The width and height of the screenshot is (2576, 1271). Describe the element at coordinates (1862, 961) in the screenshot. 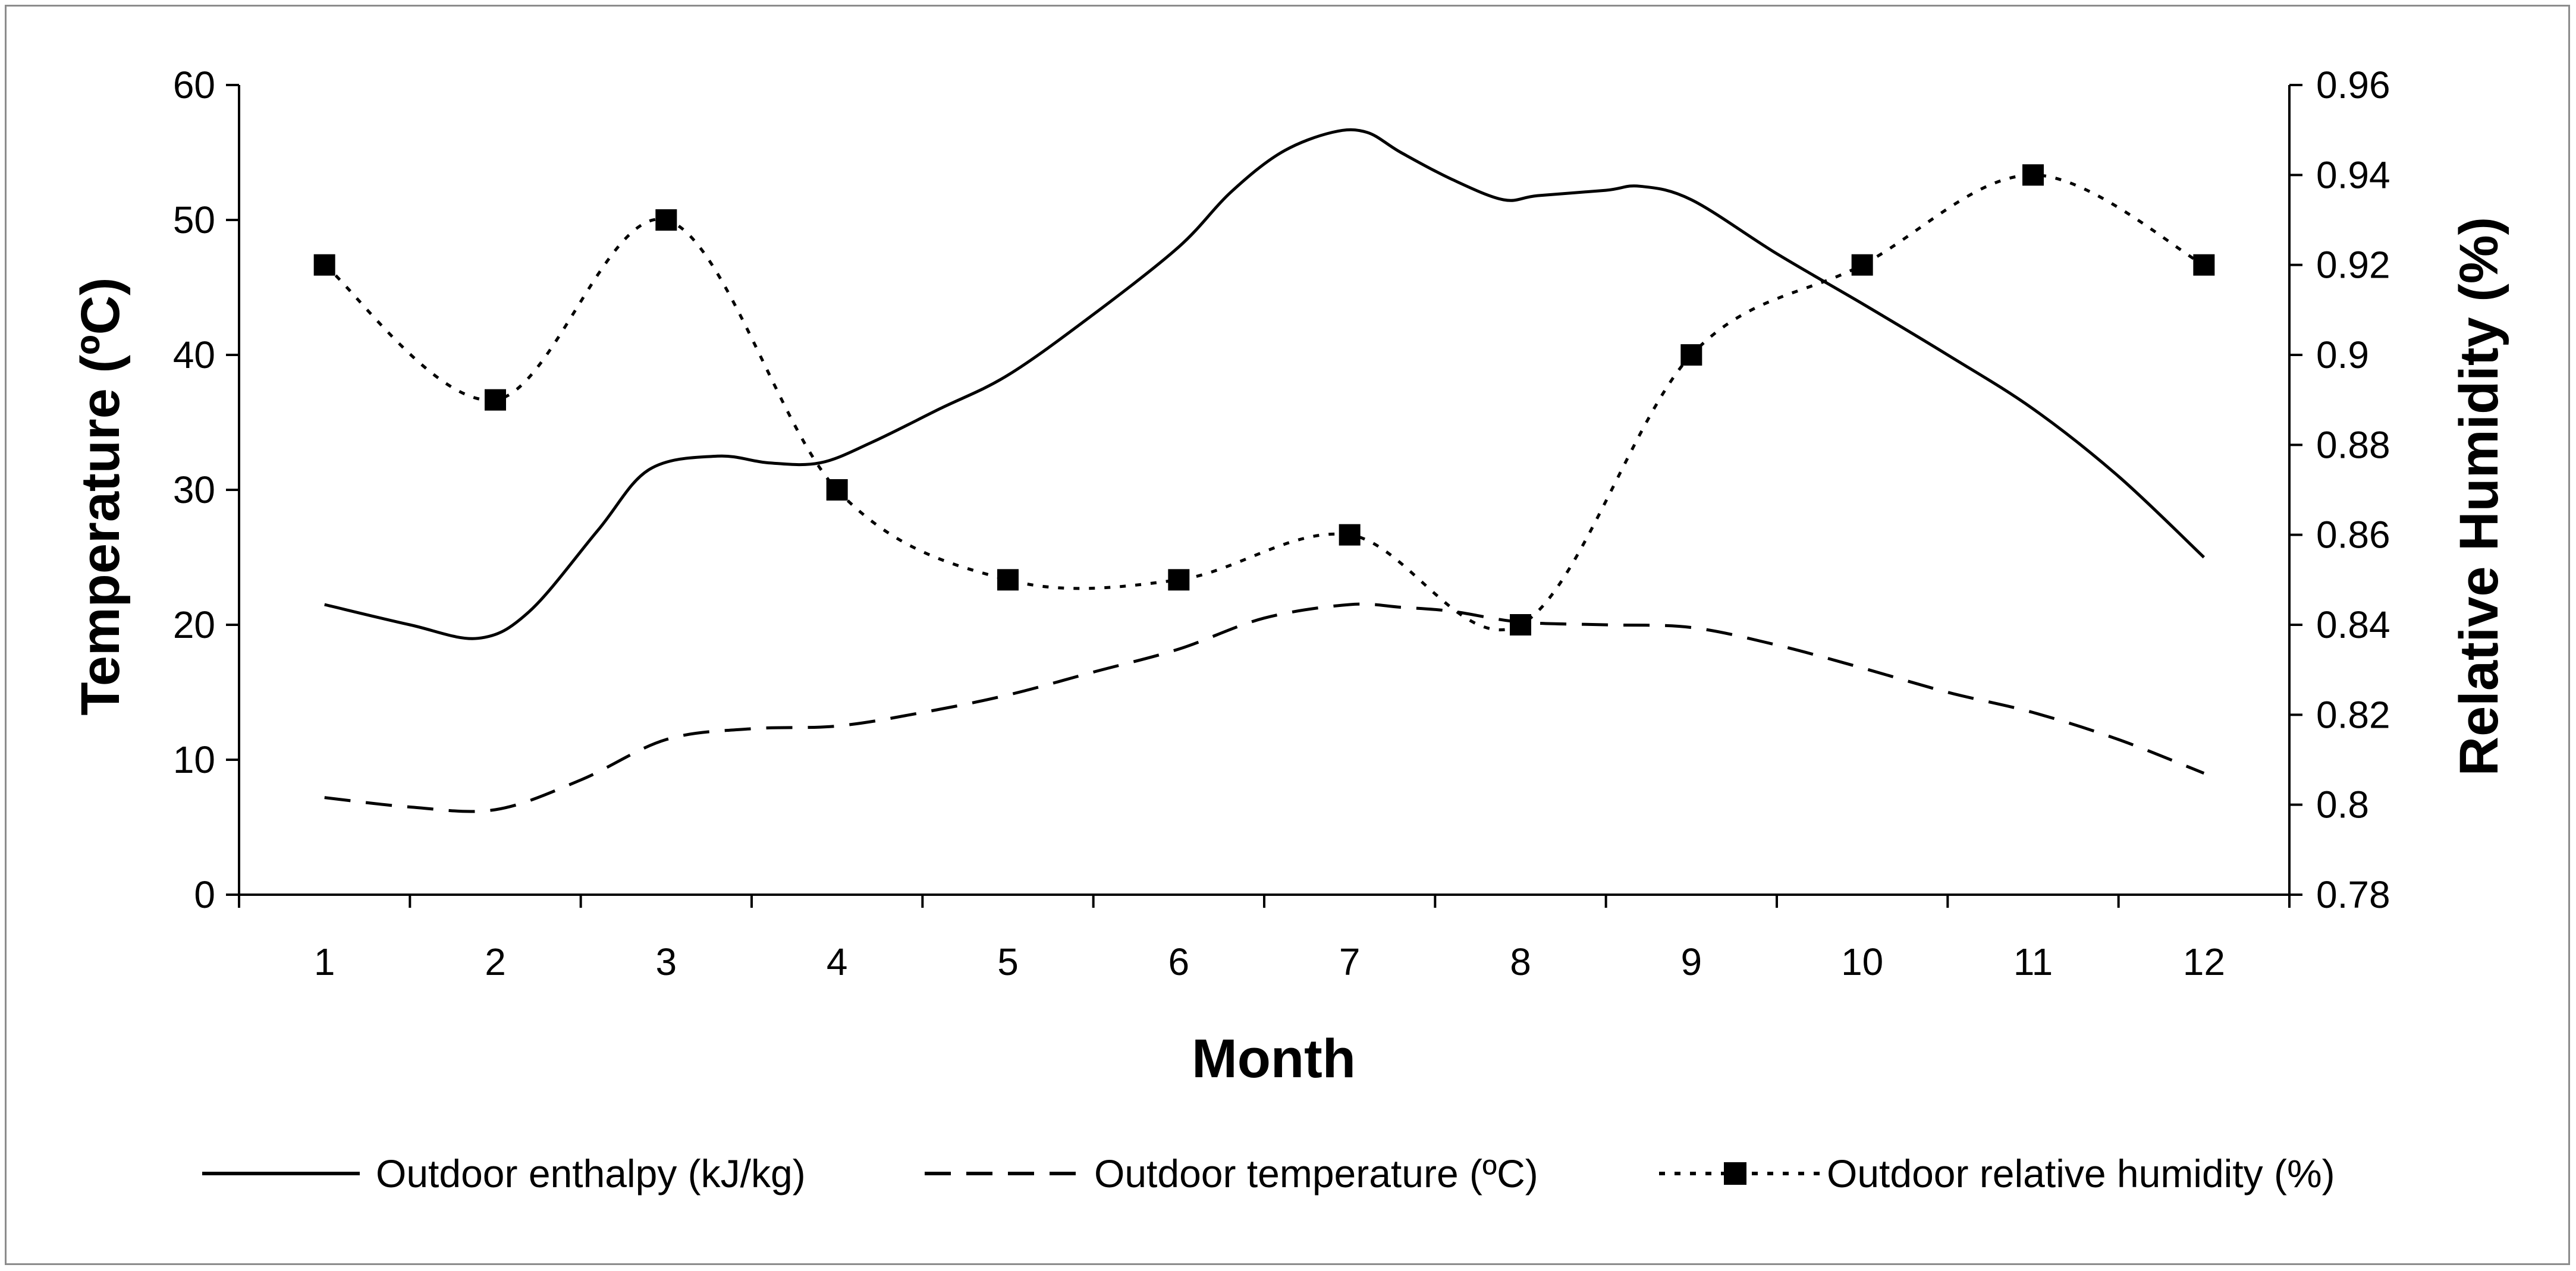

I see `x-tick-label: 10` at that location.